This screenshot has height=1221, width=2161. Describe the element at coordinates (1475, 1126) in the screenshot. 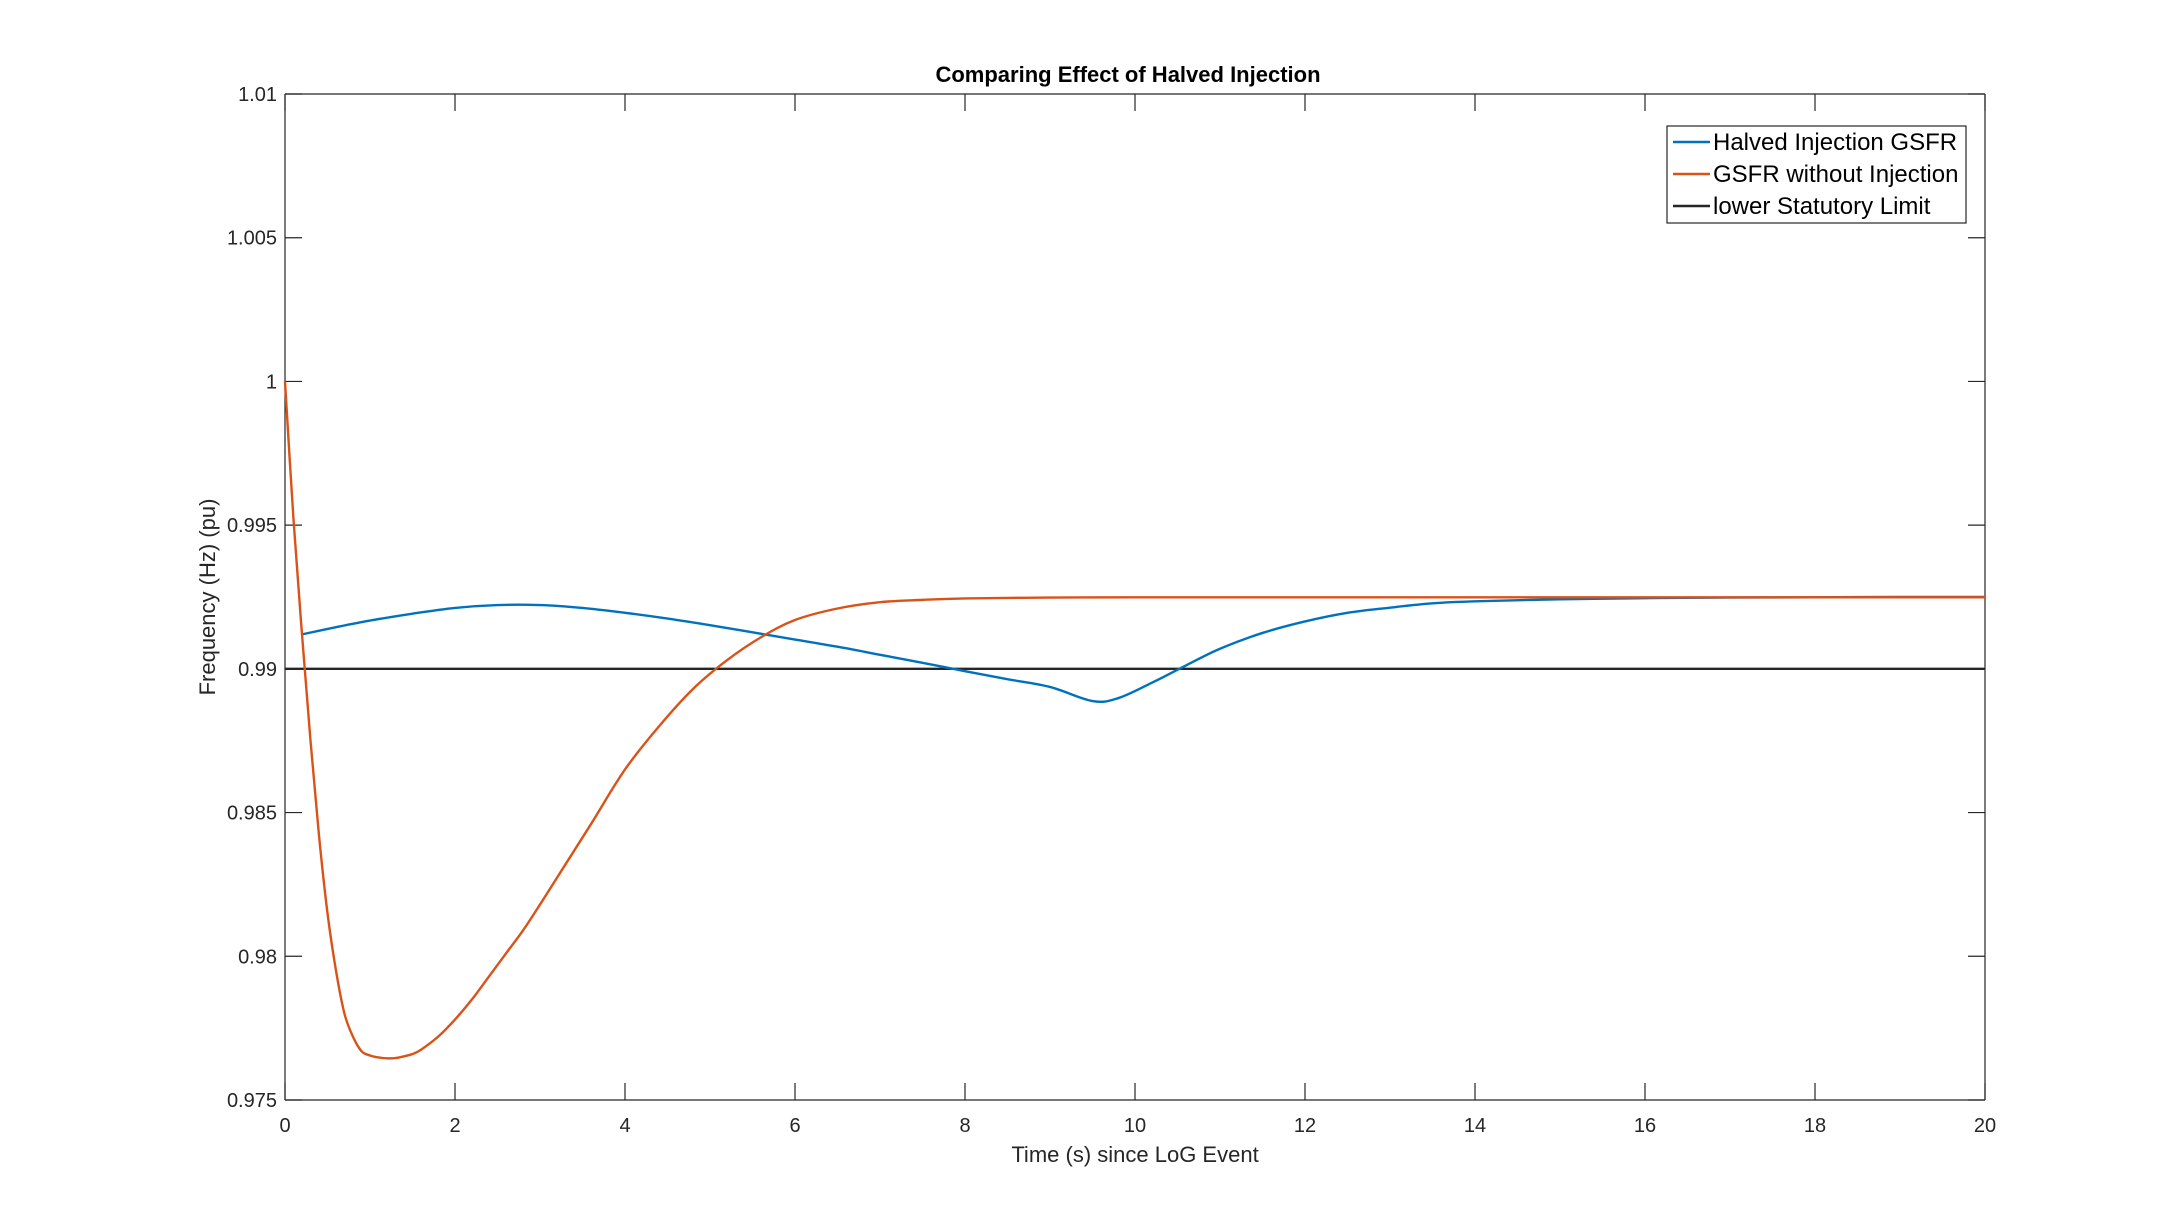

I see `x-tick-label: 14` at that location.